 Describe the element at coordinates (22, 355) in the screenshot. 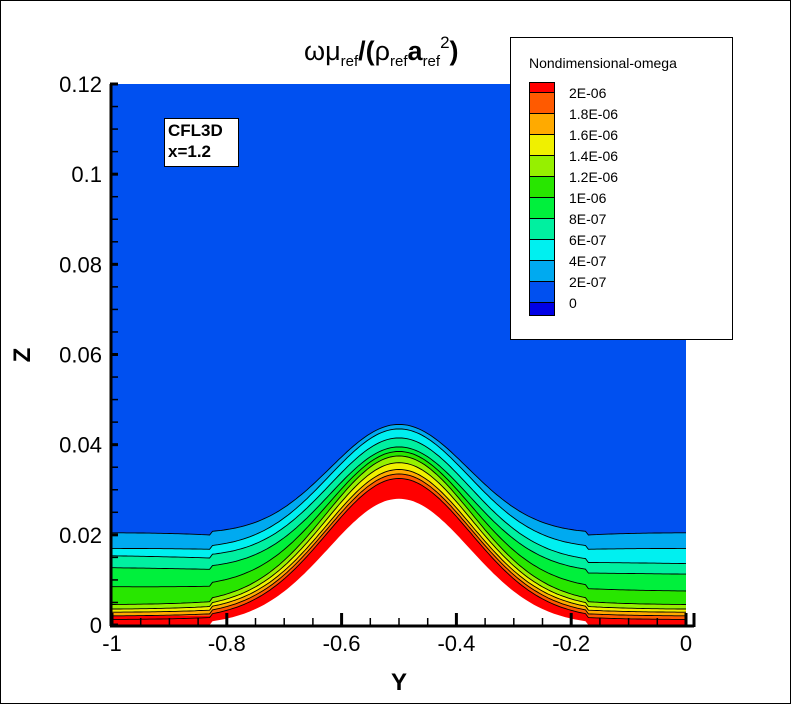

I see `y-axis-title: Z` at that location.